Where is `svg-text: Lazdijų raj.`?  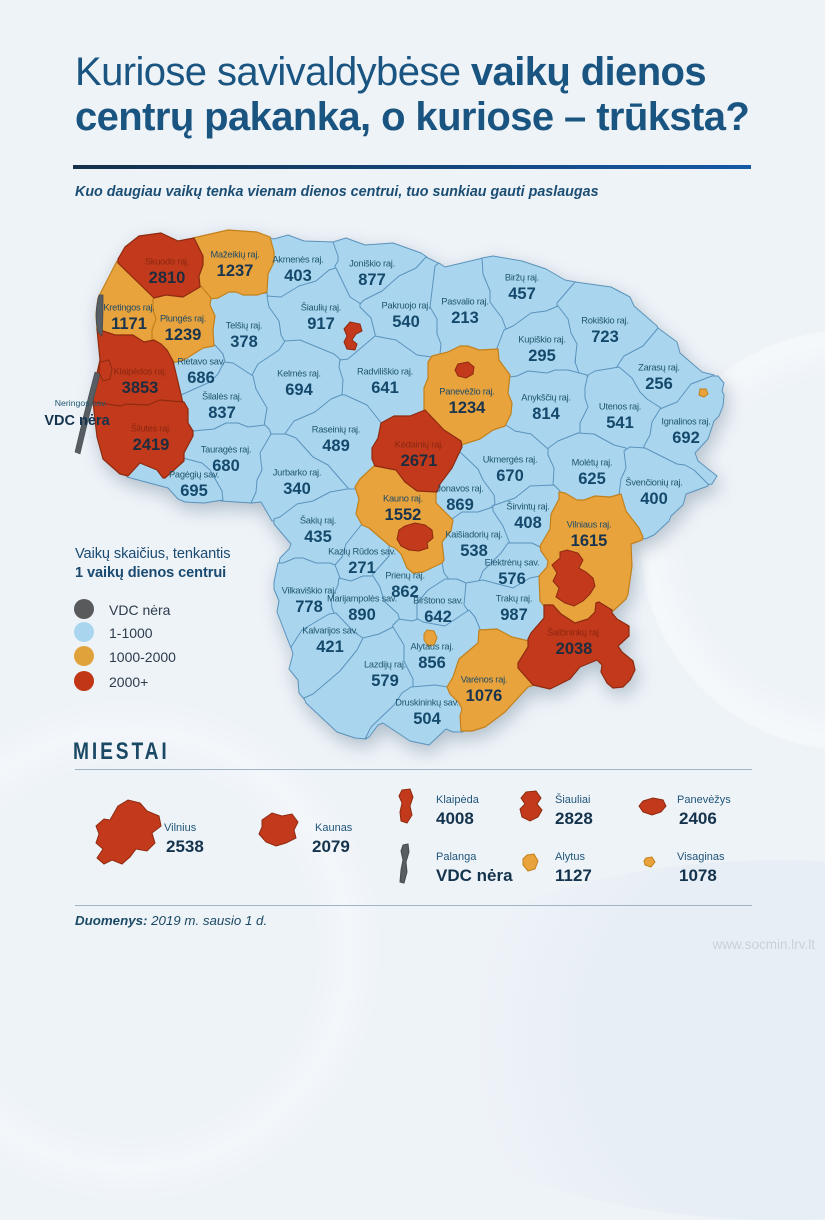 svg-text: Lazdijų raj. is located at coordinates (385, 665).